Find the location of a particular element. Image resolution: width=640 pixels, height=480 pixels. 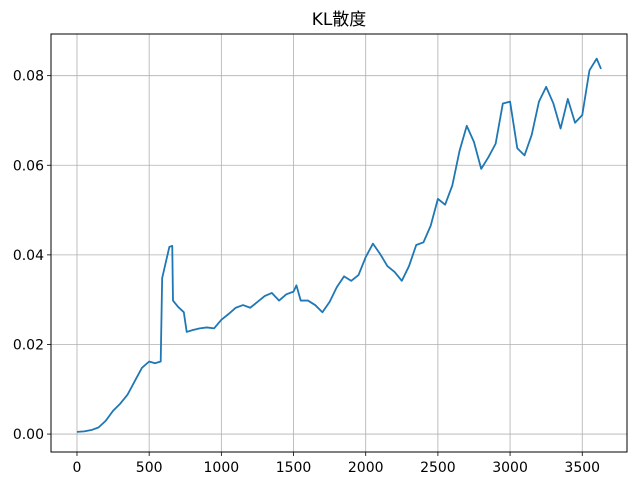

y-tick-label: 0.02 is located at coordinates (28, 345).